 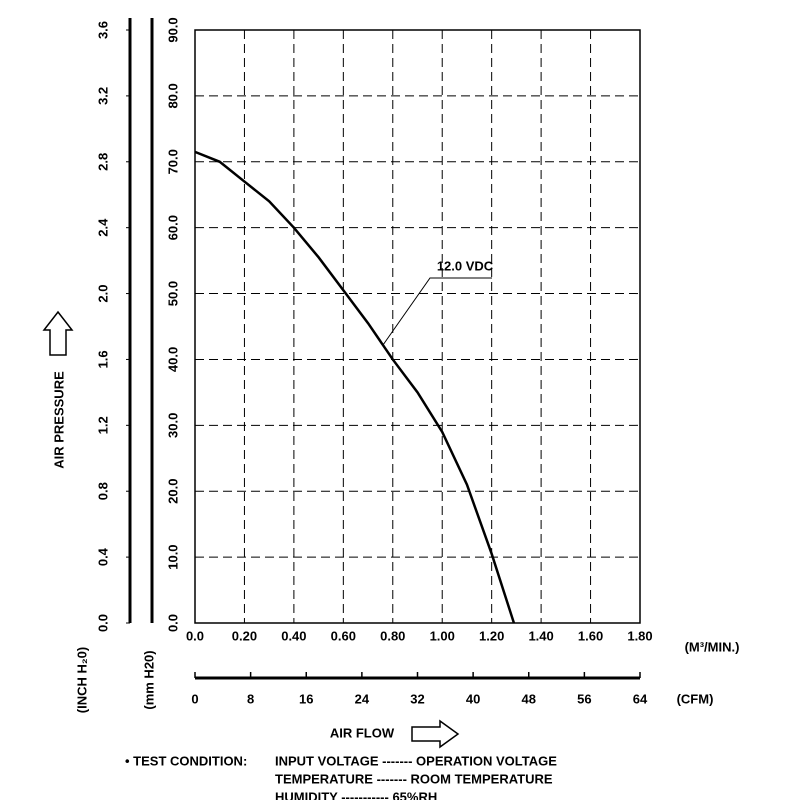 What do you see at coordinates (58, 420) in the screenshot?
I see `y-axis-title: AIR PRESSURE` at bounding box center [58, 420].